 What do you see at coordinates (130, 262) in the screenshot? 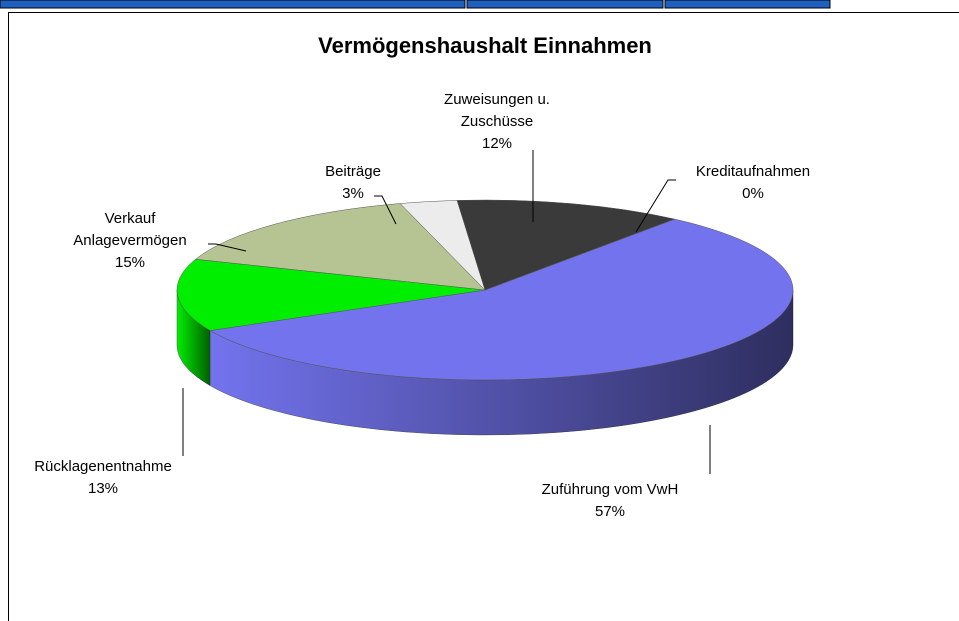
I see `slice-value: 15%` at bounding box center [130, 262].